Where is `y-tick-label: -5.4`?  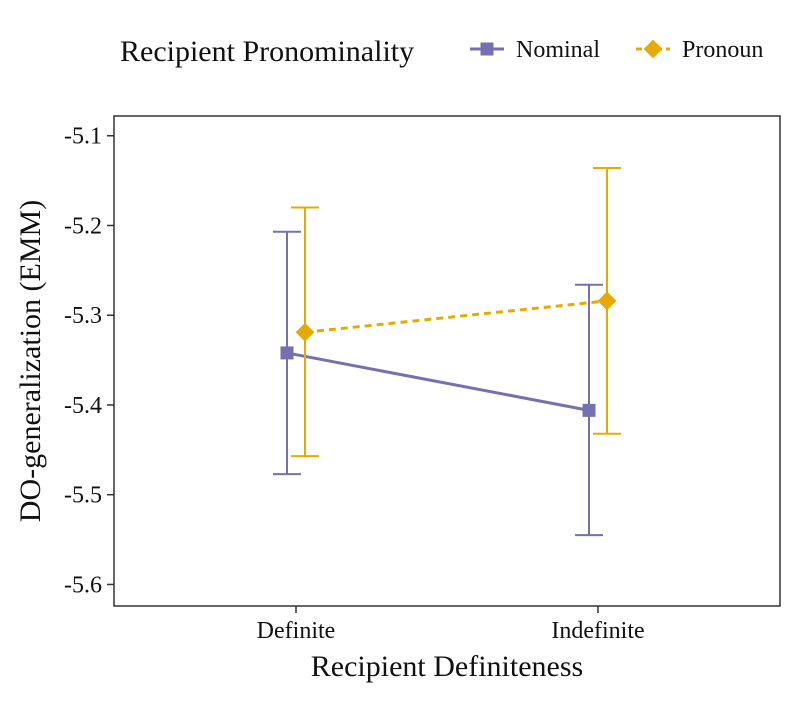 y-tick-label: -5.4 is located at coordinates (83, 406).